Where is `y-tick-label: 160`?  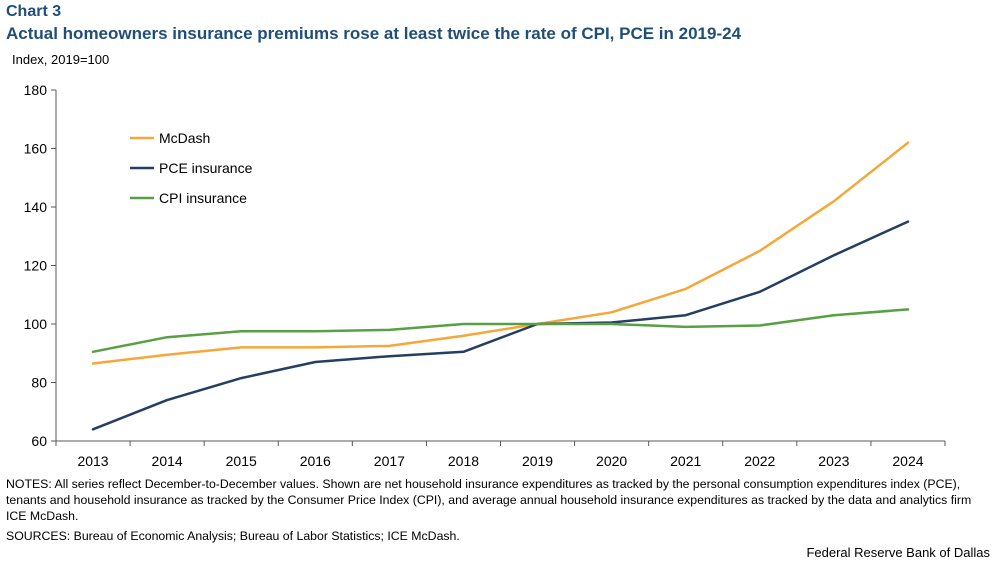 y-tick-label: 160 is located at coordinates (36, 149).